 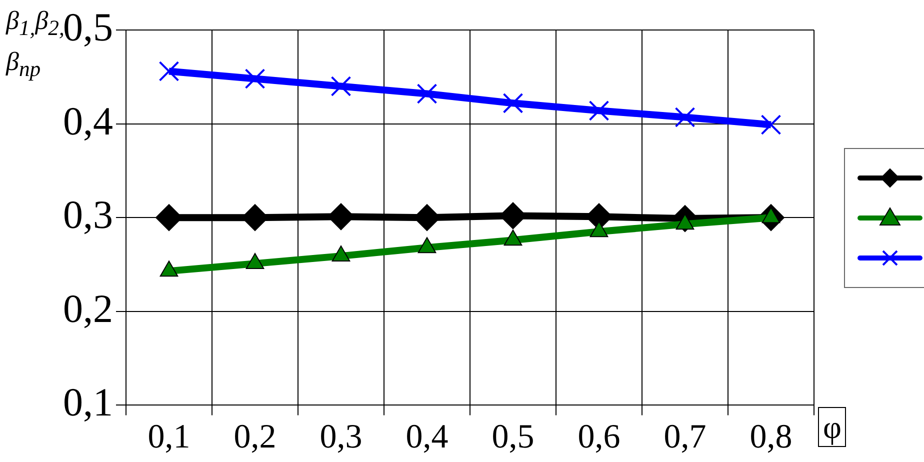 I want to click on x-tick-label: 0,6, so click(x=599, y=437).